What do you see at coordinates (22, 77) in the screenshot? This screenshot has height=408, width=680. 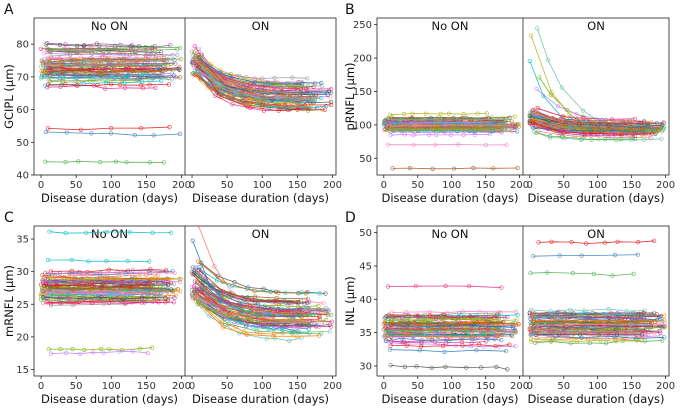 I see `y-tick-label: 70` at bounding box center [22, 77].